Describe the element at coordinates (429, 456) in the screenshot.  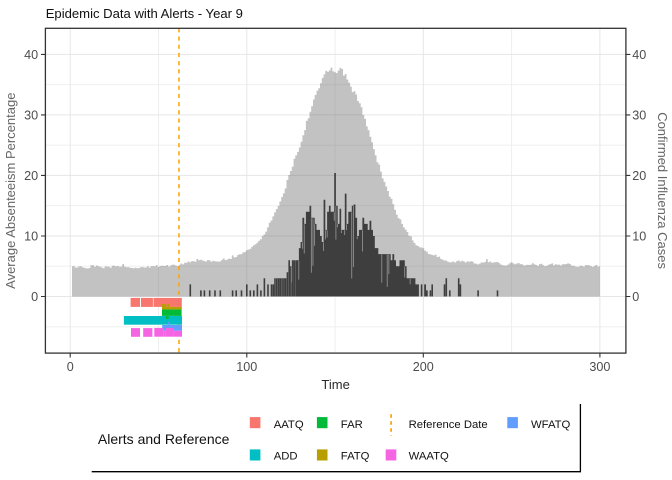
I see `svg-text: WAATQ` at that location.